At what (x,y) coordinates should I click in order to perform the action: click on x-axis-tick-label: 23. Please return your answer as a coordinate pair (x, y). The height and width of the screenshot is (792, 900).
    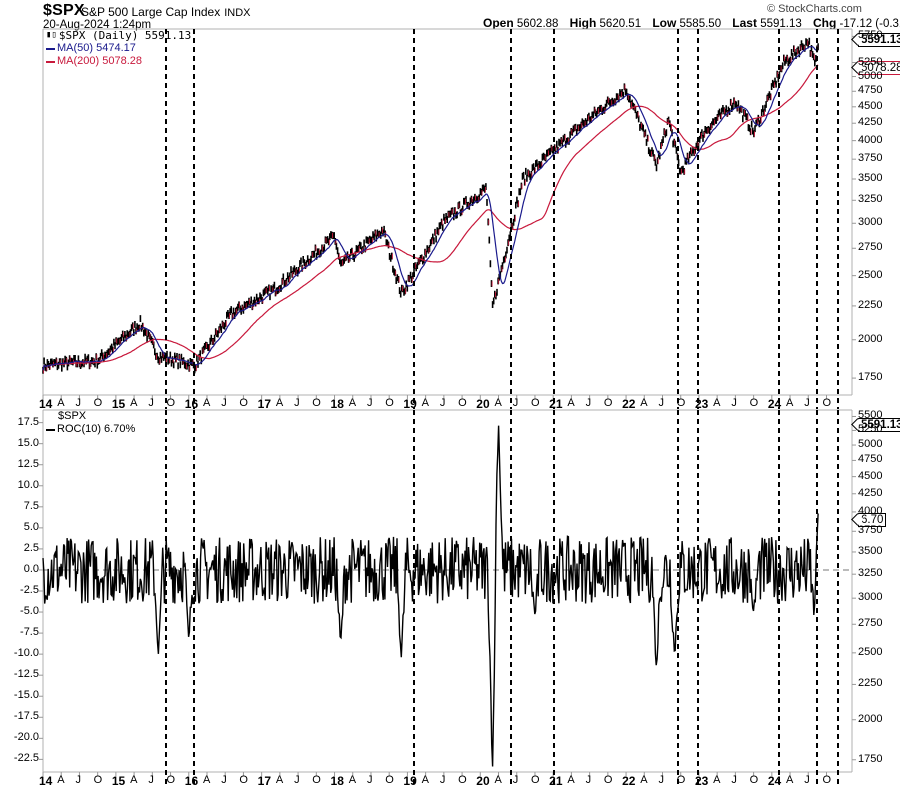
    Looking at the image, I should click on (701, 781).